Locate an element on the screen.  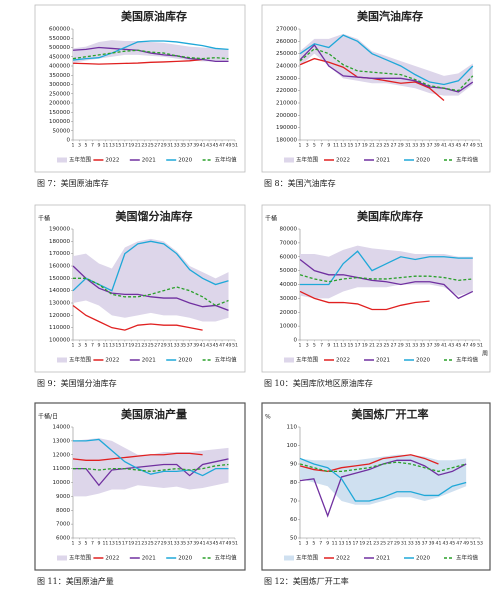
x-tick-label: 31 is located at coordinates (170, 346).